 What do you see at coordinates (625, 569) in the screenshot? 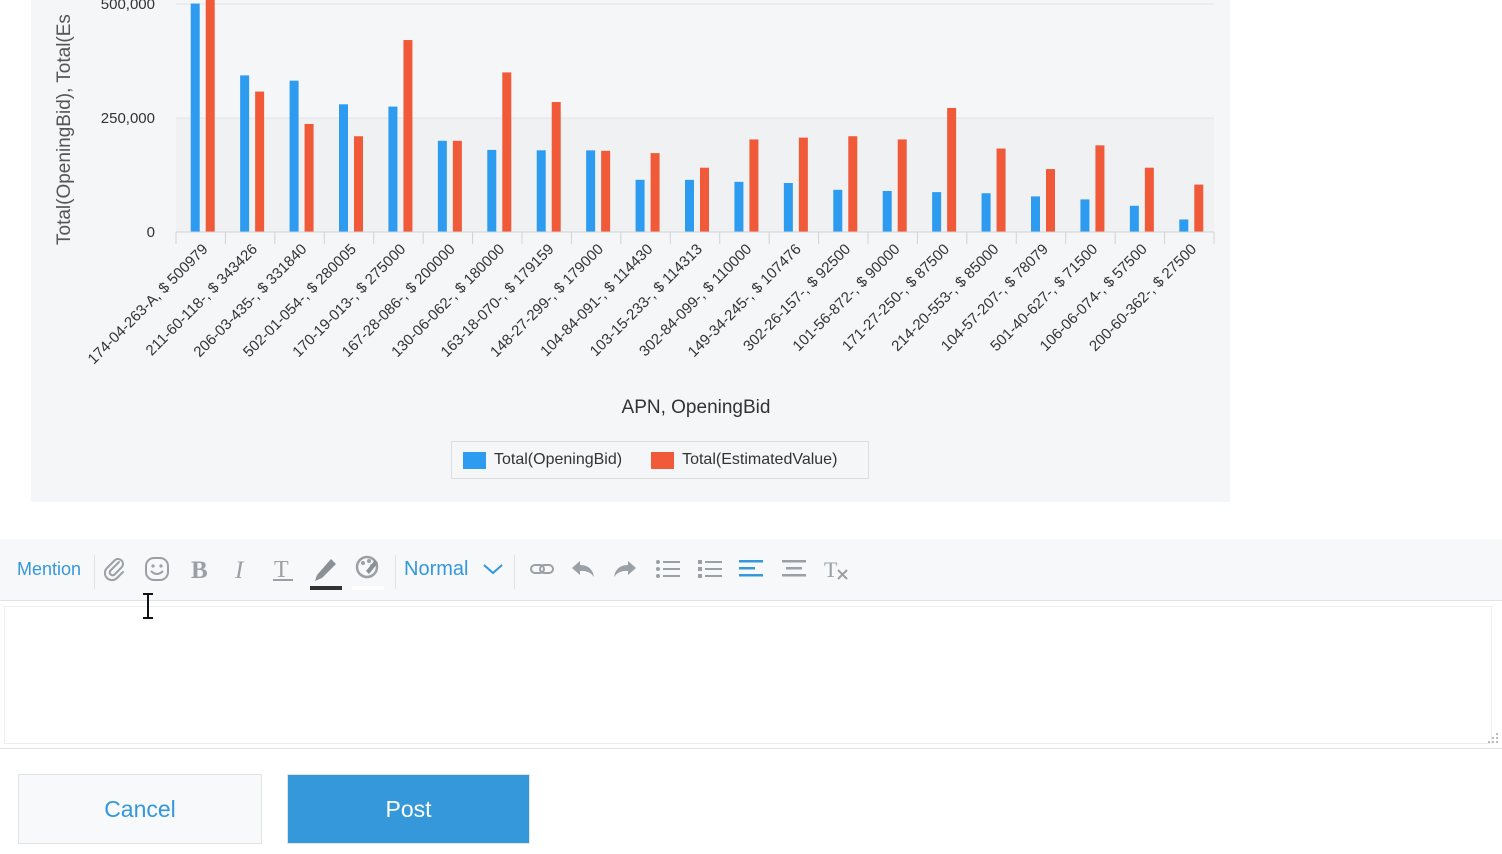
I see `redo-icon` at bounding box center [625, 569].